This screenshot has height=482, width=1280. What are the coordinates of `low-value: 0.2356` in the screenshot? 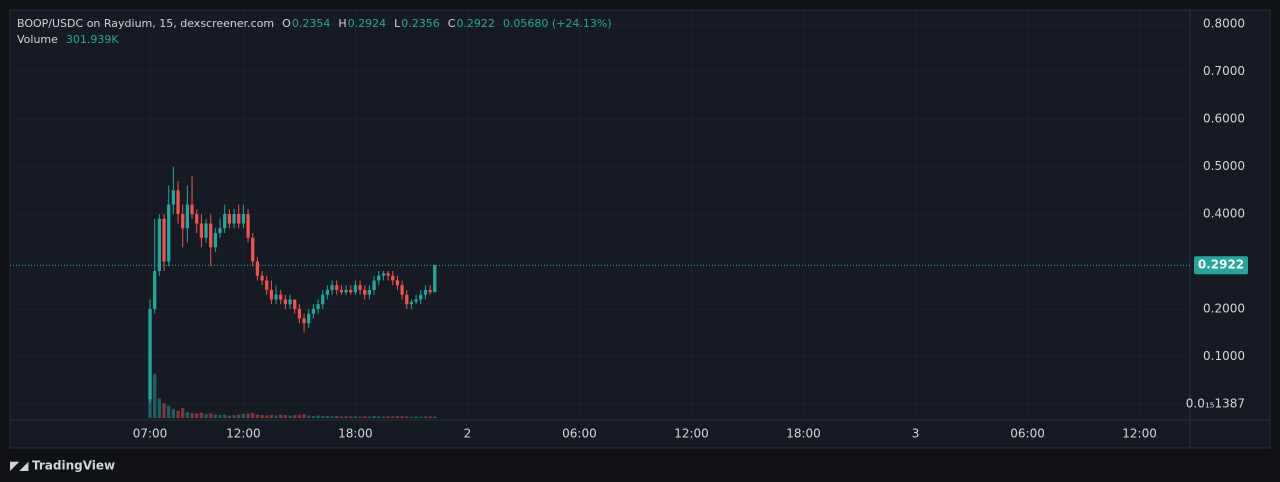 It's located at (420, 23).